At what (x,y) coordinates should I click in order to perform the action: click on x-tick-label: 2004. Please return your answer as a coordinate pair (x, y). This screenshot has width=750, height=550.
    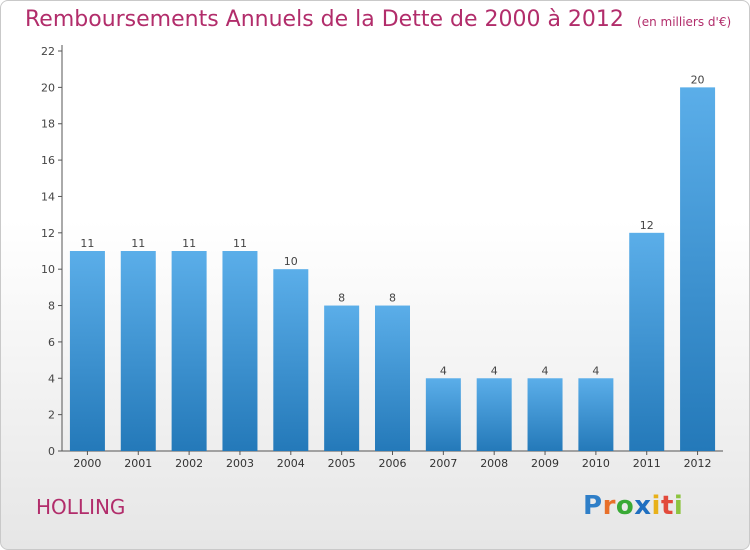
    Looking at the image, I should click on (291, 463).